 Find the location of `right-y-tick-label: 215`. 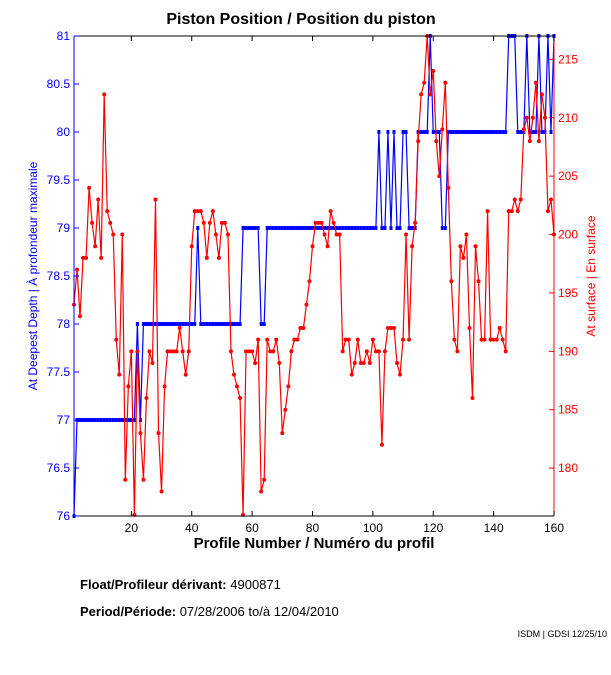

right-y-tick-label: 215 is located at coordinates (568, 59).